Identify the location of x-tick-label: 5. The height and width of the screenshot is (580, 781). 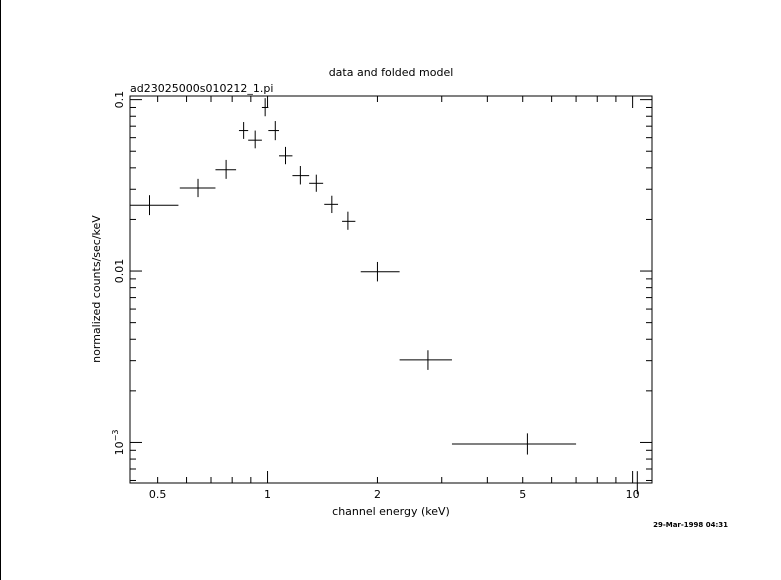
(522, 494).